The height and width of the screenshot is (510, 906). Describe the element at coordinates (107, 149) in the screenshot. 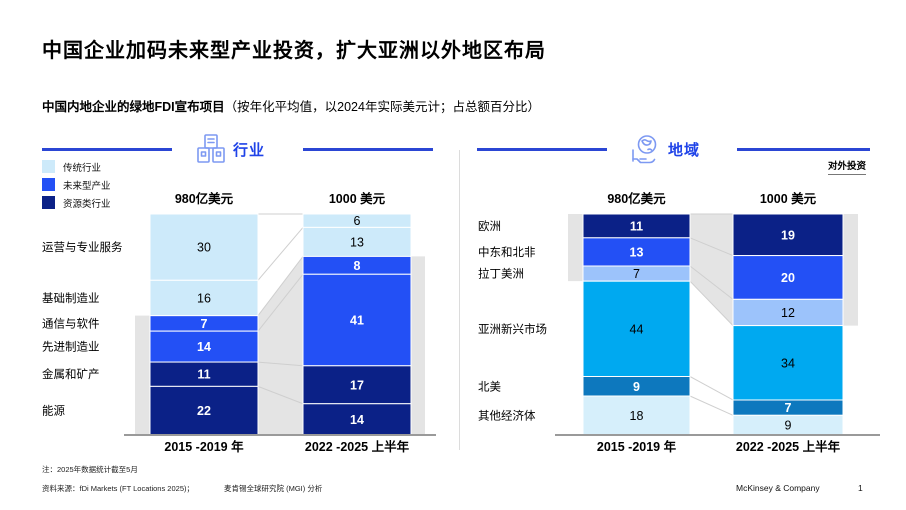

I see `header-rule-left-a` at that location.